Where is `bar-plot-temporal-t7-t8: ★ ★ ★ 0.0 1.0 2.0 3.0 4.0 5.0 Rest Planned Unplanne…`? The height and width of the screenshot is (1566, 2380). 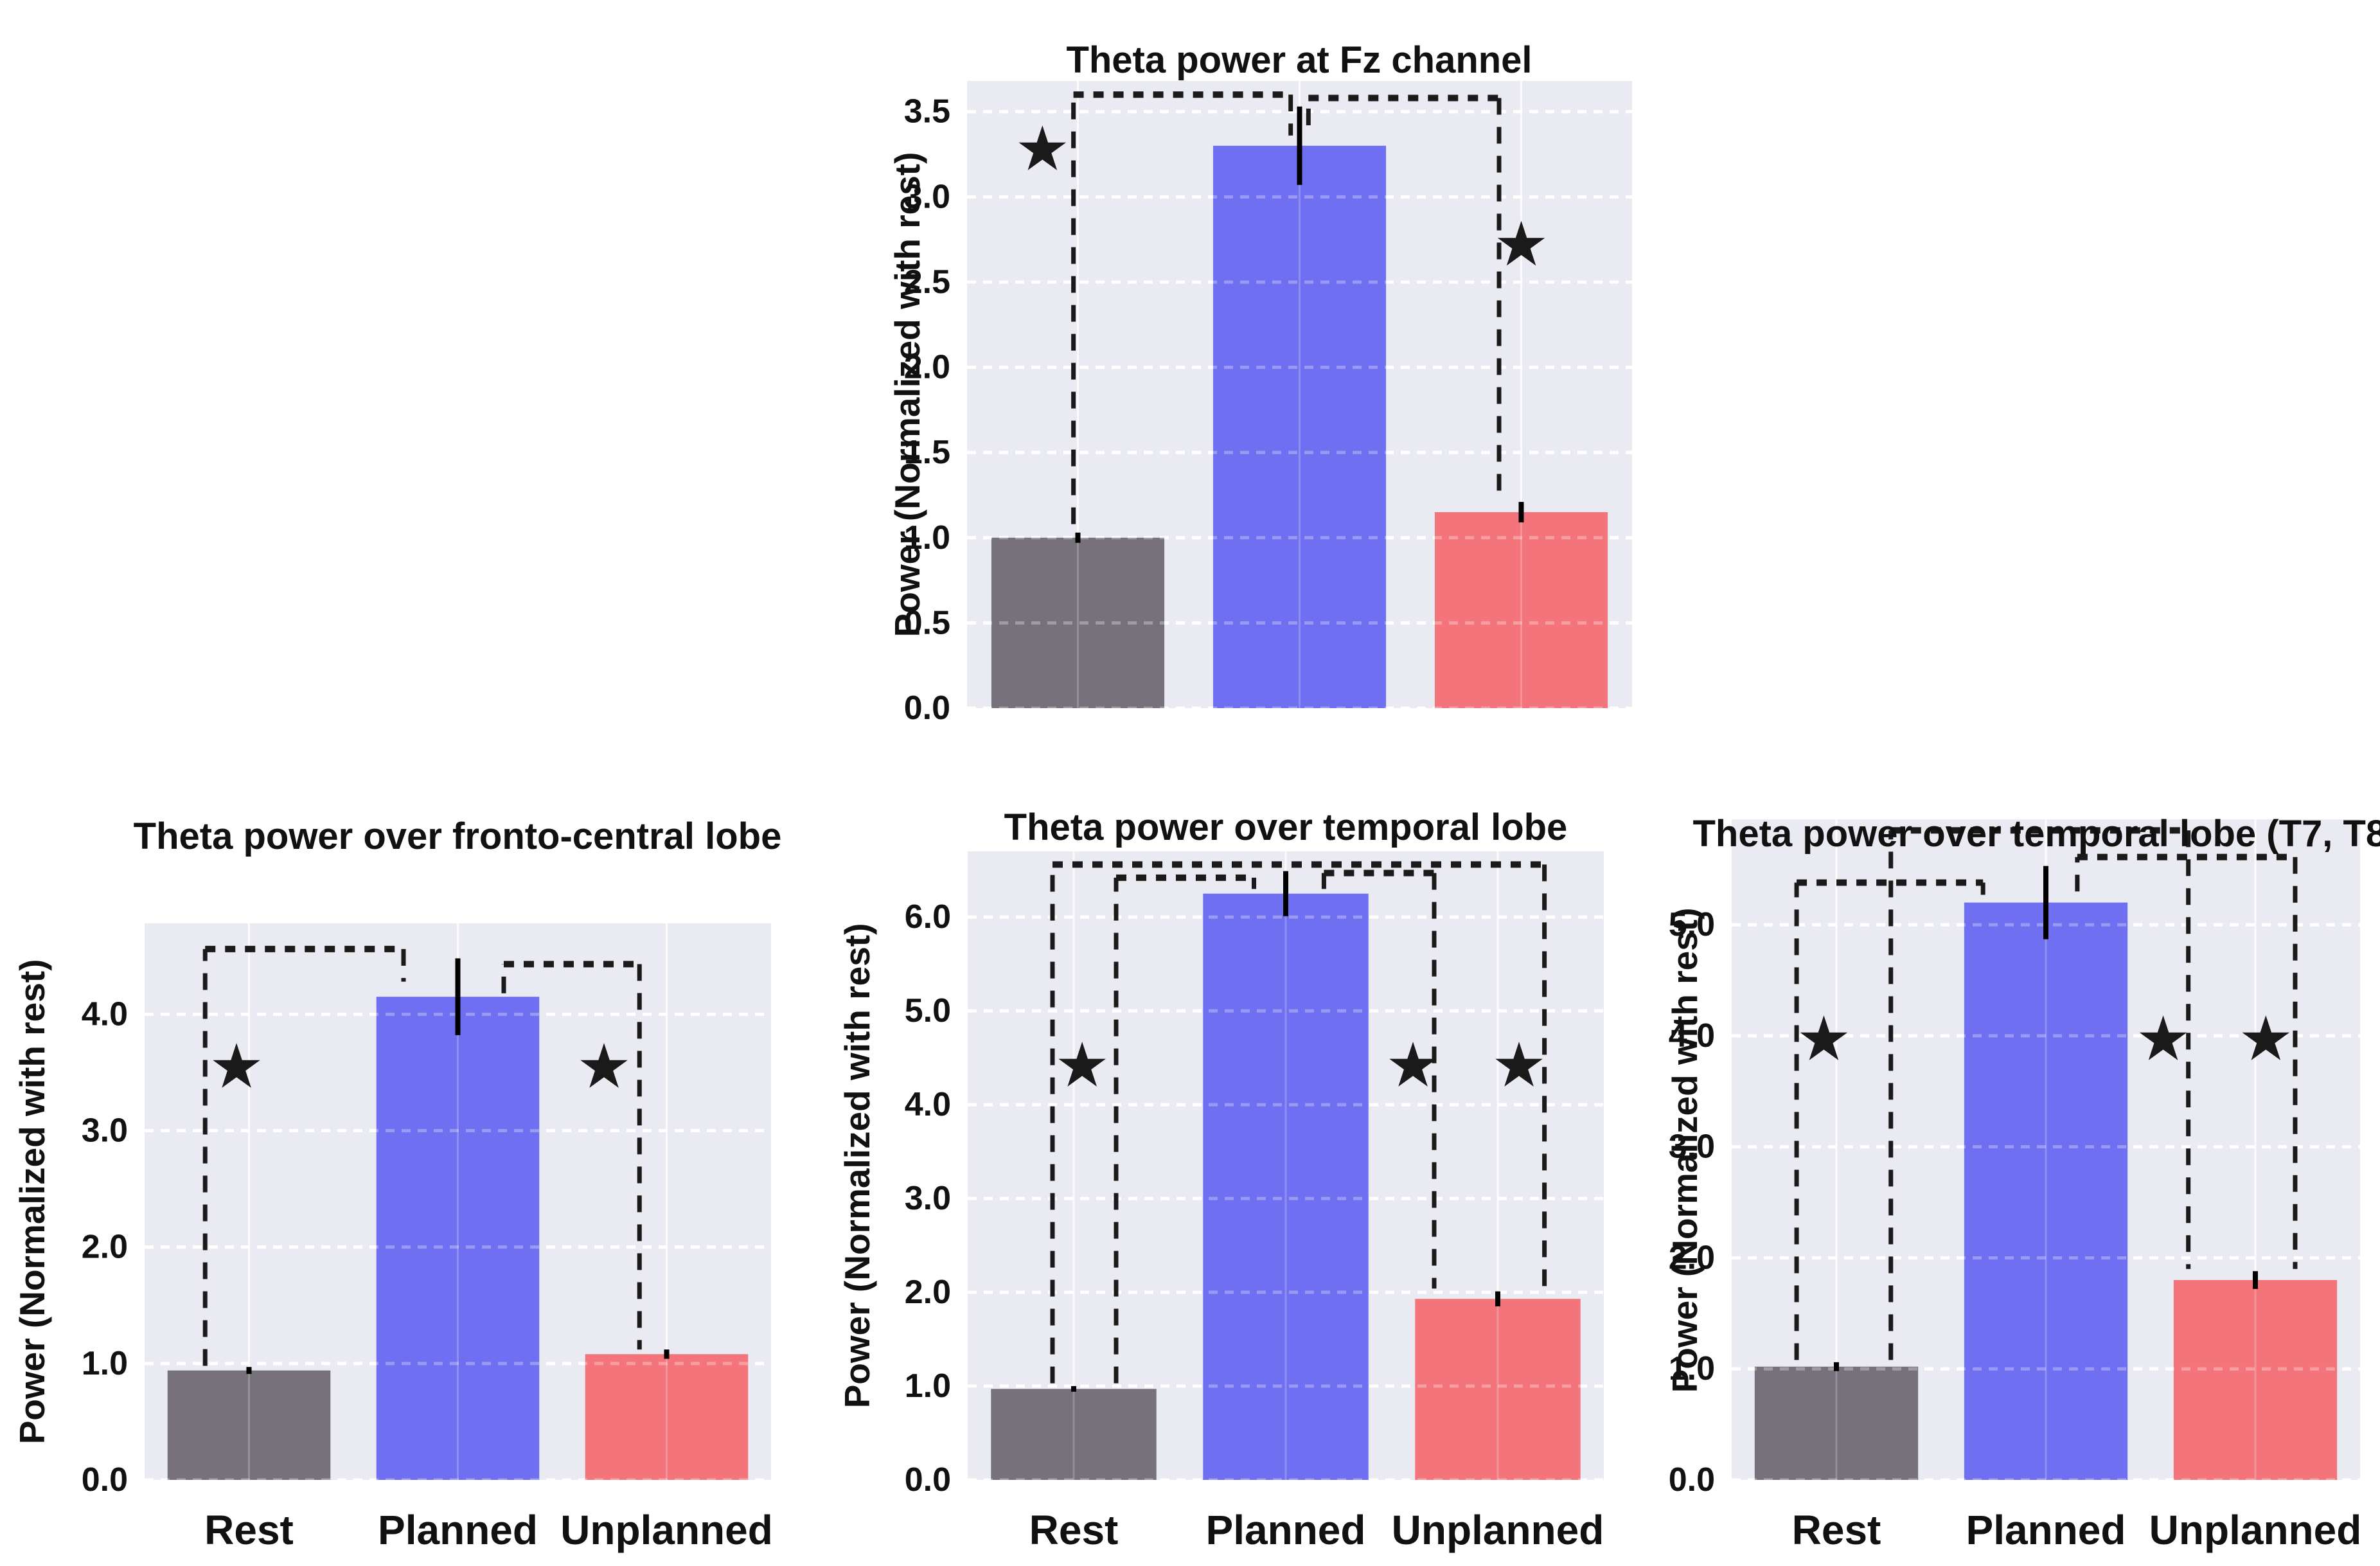
bar-plot-temporal-t7-t8: ★ ★ ★ 0.0 1.0 2.0 3.0 4.0 5.0 Rest Planned Unplanne… is located at coordinates (2015, 1186).